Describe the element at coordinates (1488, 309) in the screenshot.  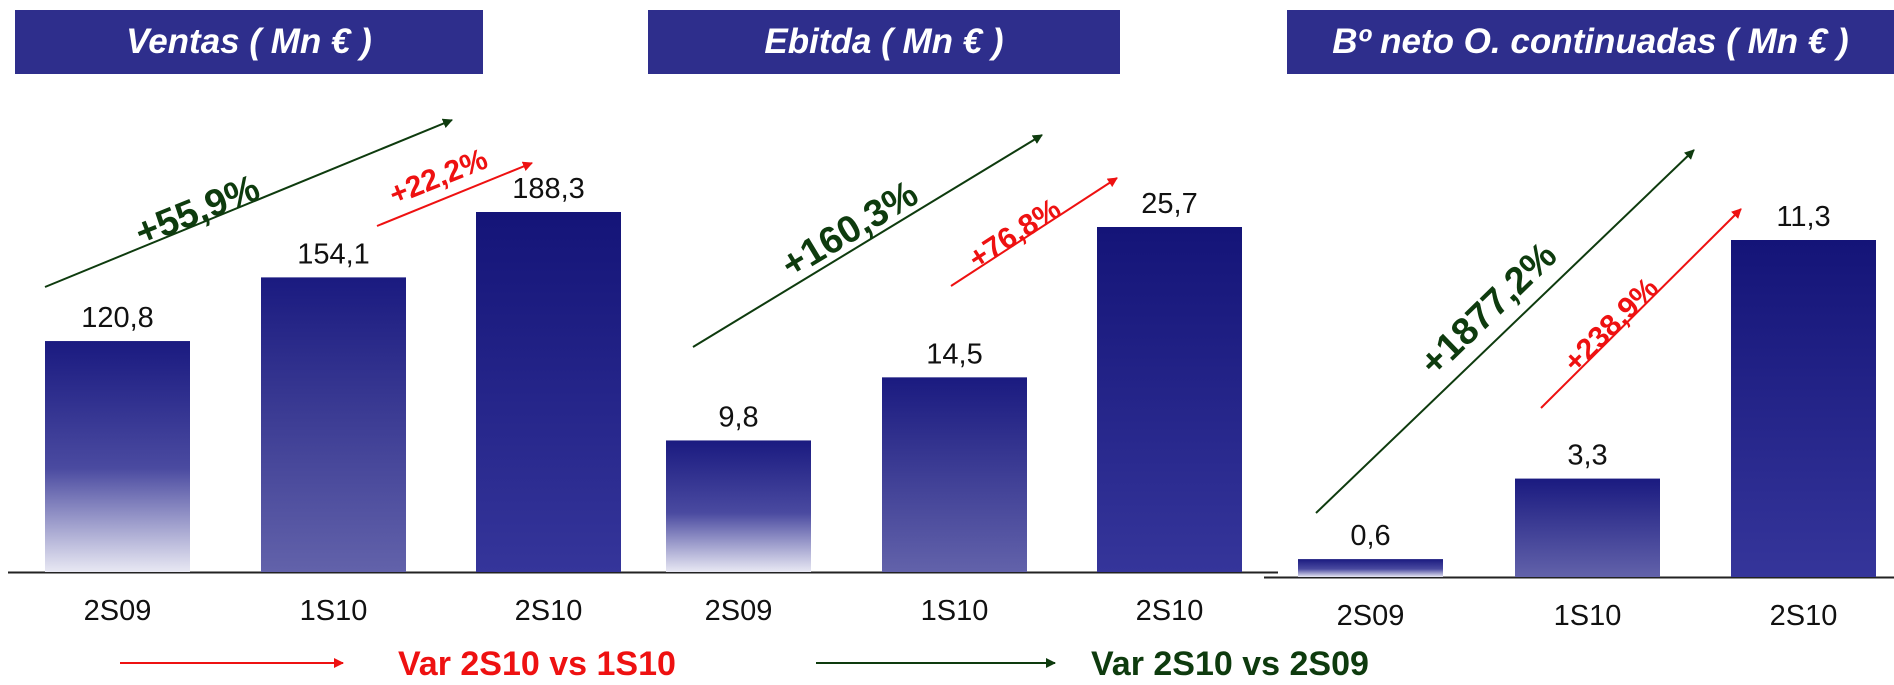
I see `growth-label-green: +1877,2%` at that location.